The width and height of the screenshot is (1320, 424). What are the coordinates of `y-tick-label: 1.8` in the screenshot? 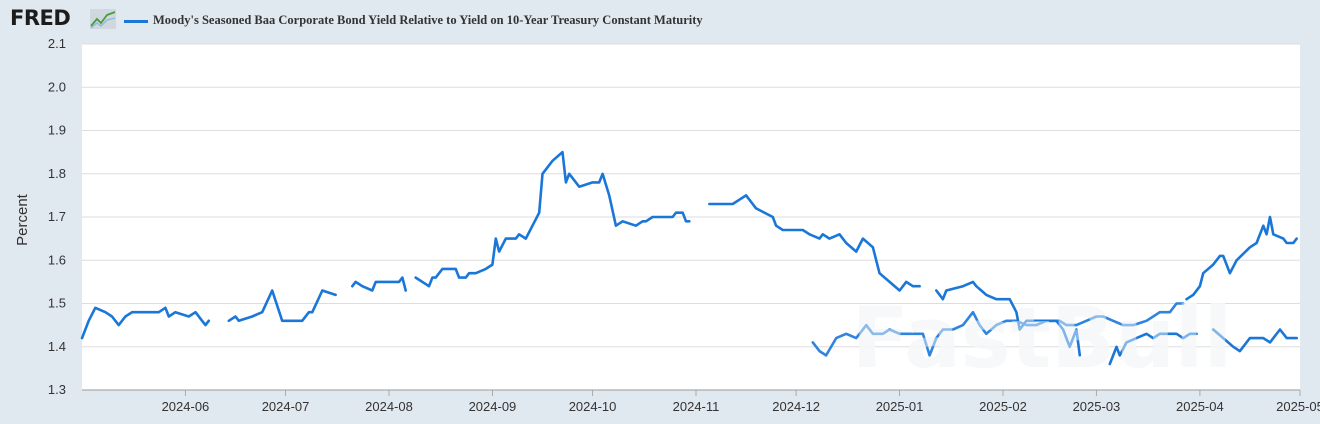 It's located at (57, 173).